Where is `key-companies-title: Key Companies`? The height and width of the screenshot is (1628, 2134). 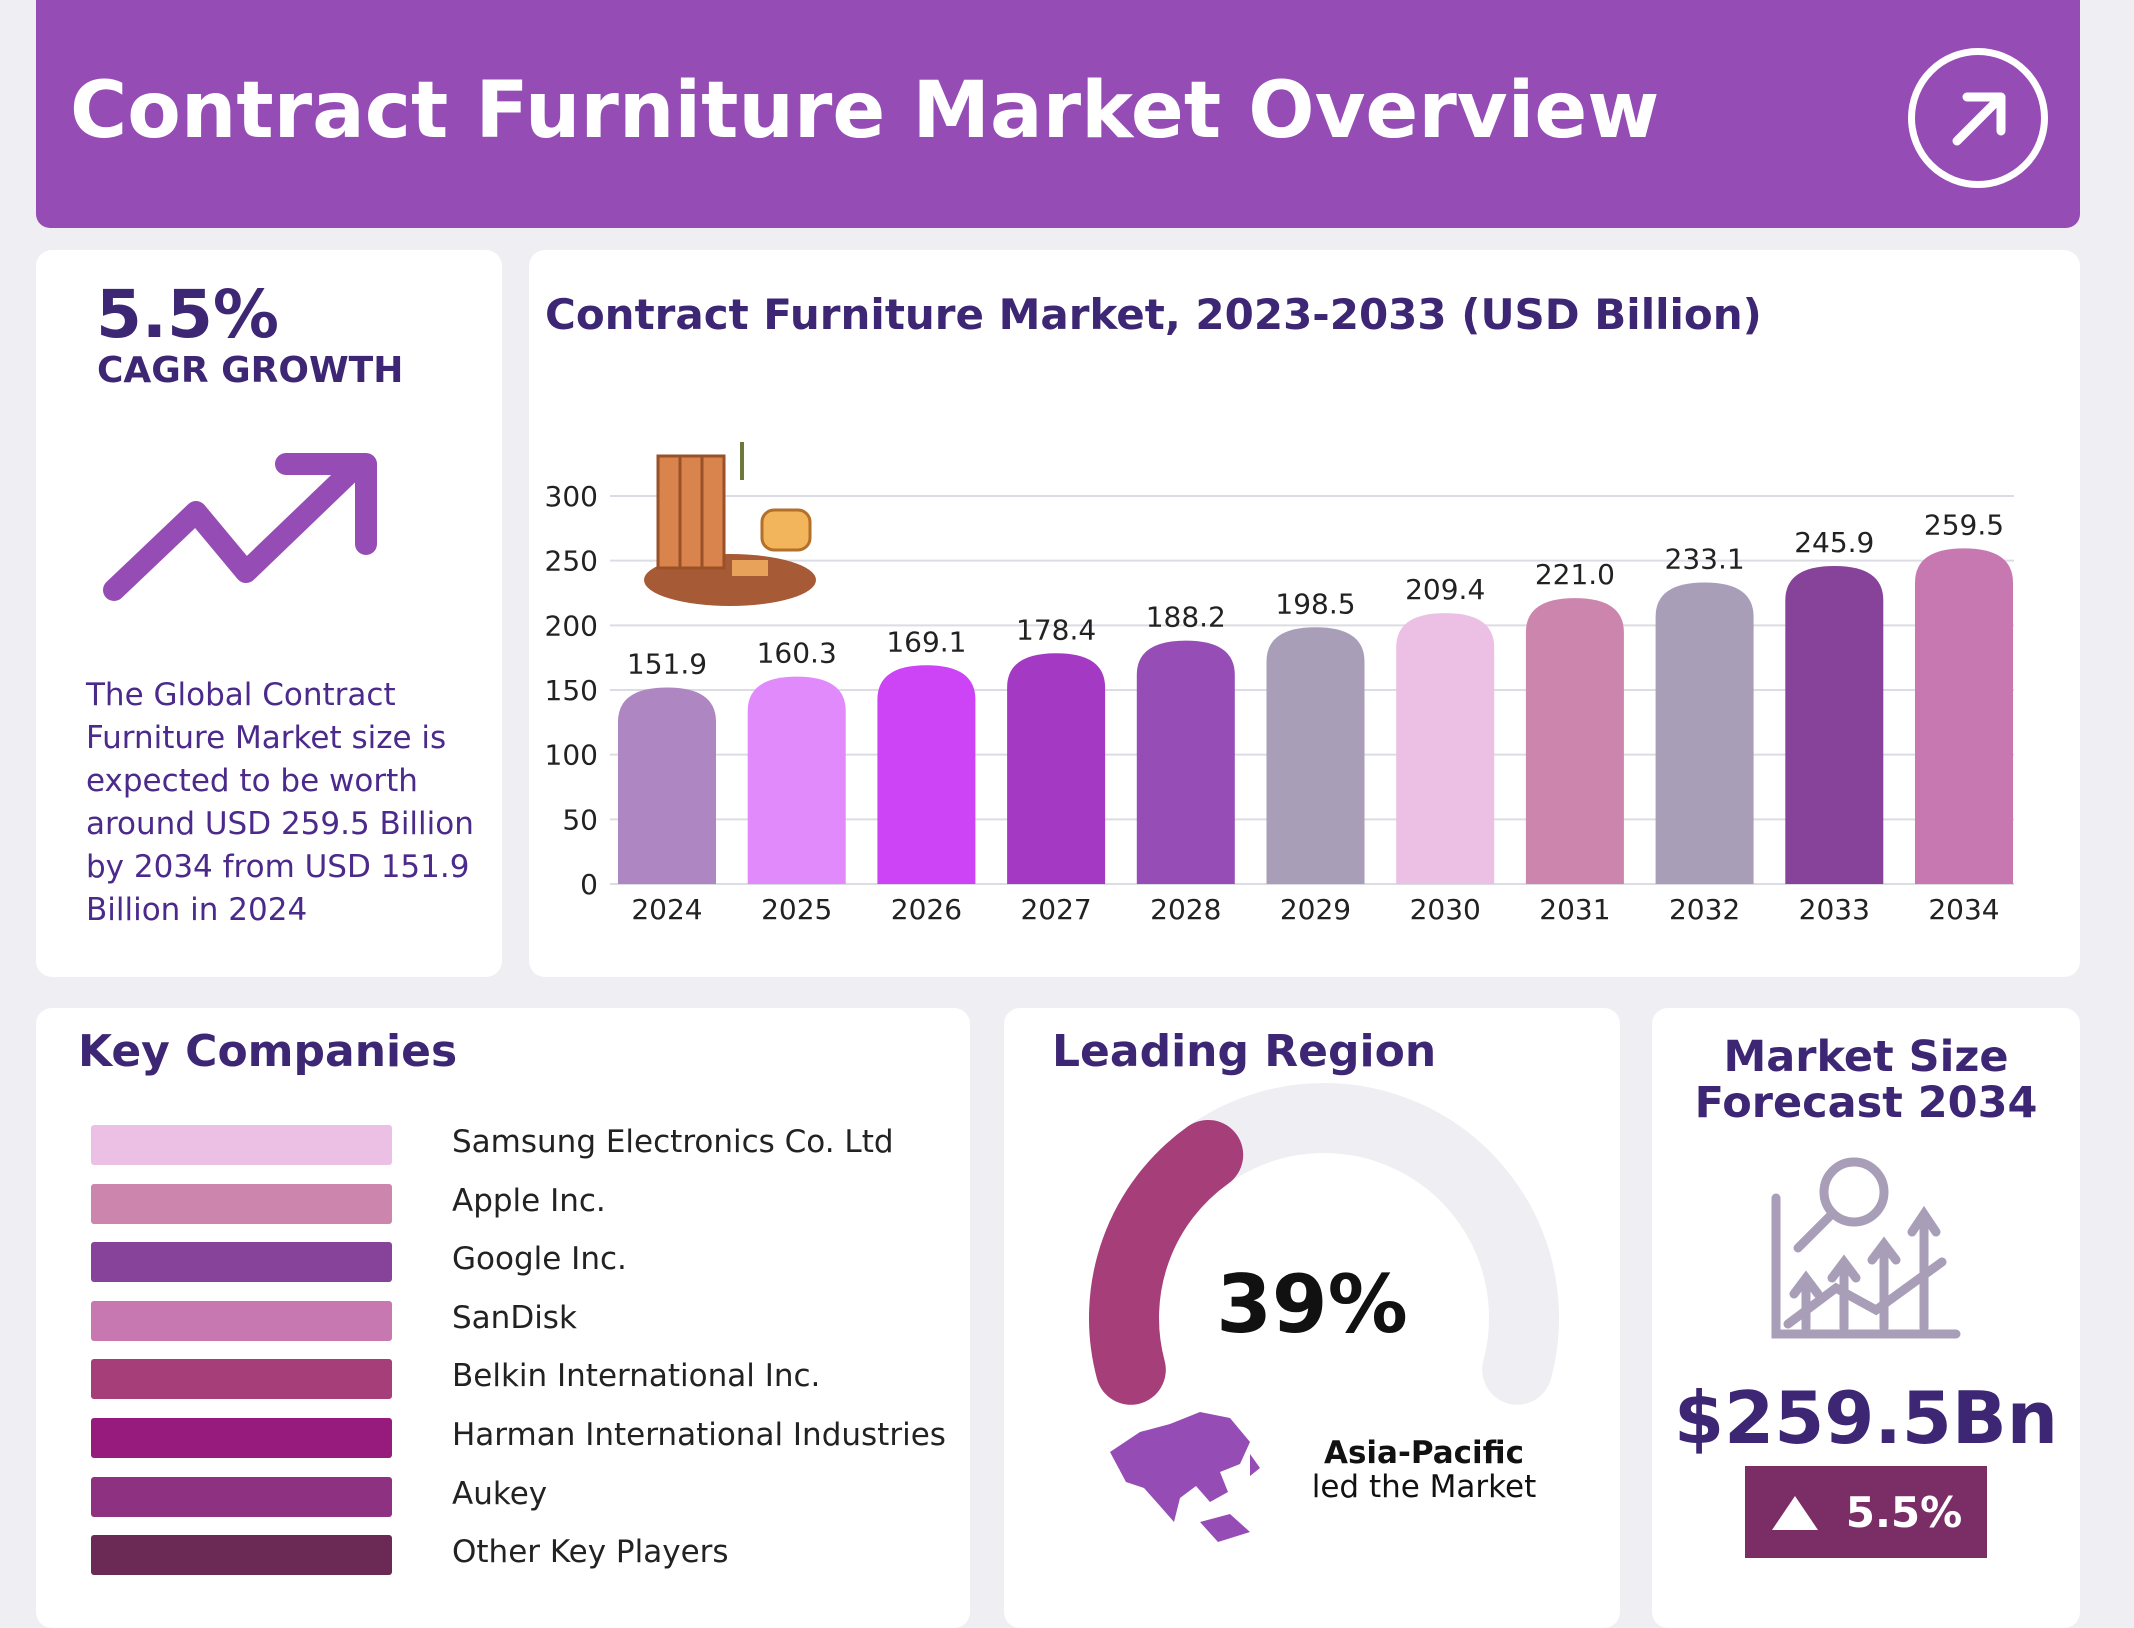 key-companies-title: Key Companies is located at coordinates (268, 1051).